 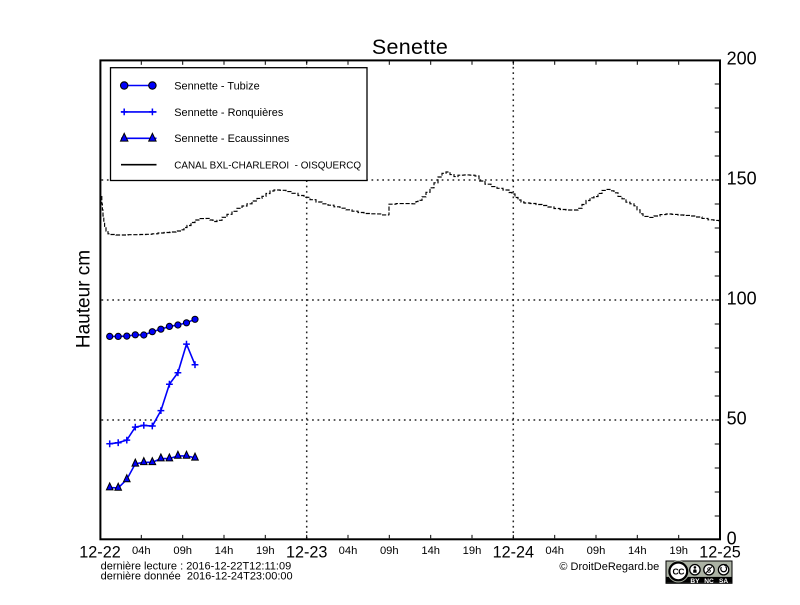 I want to click on svg-text: Hauteur cm, so click(x=83, y=299).